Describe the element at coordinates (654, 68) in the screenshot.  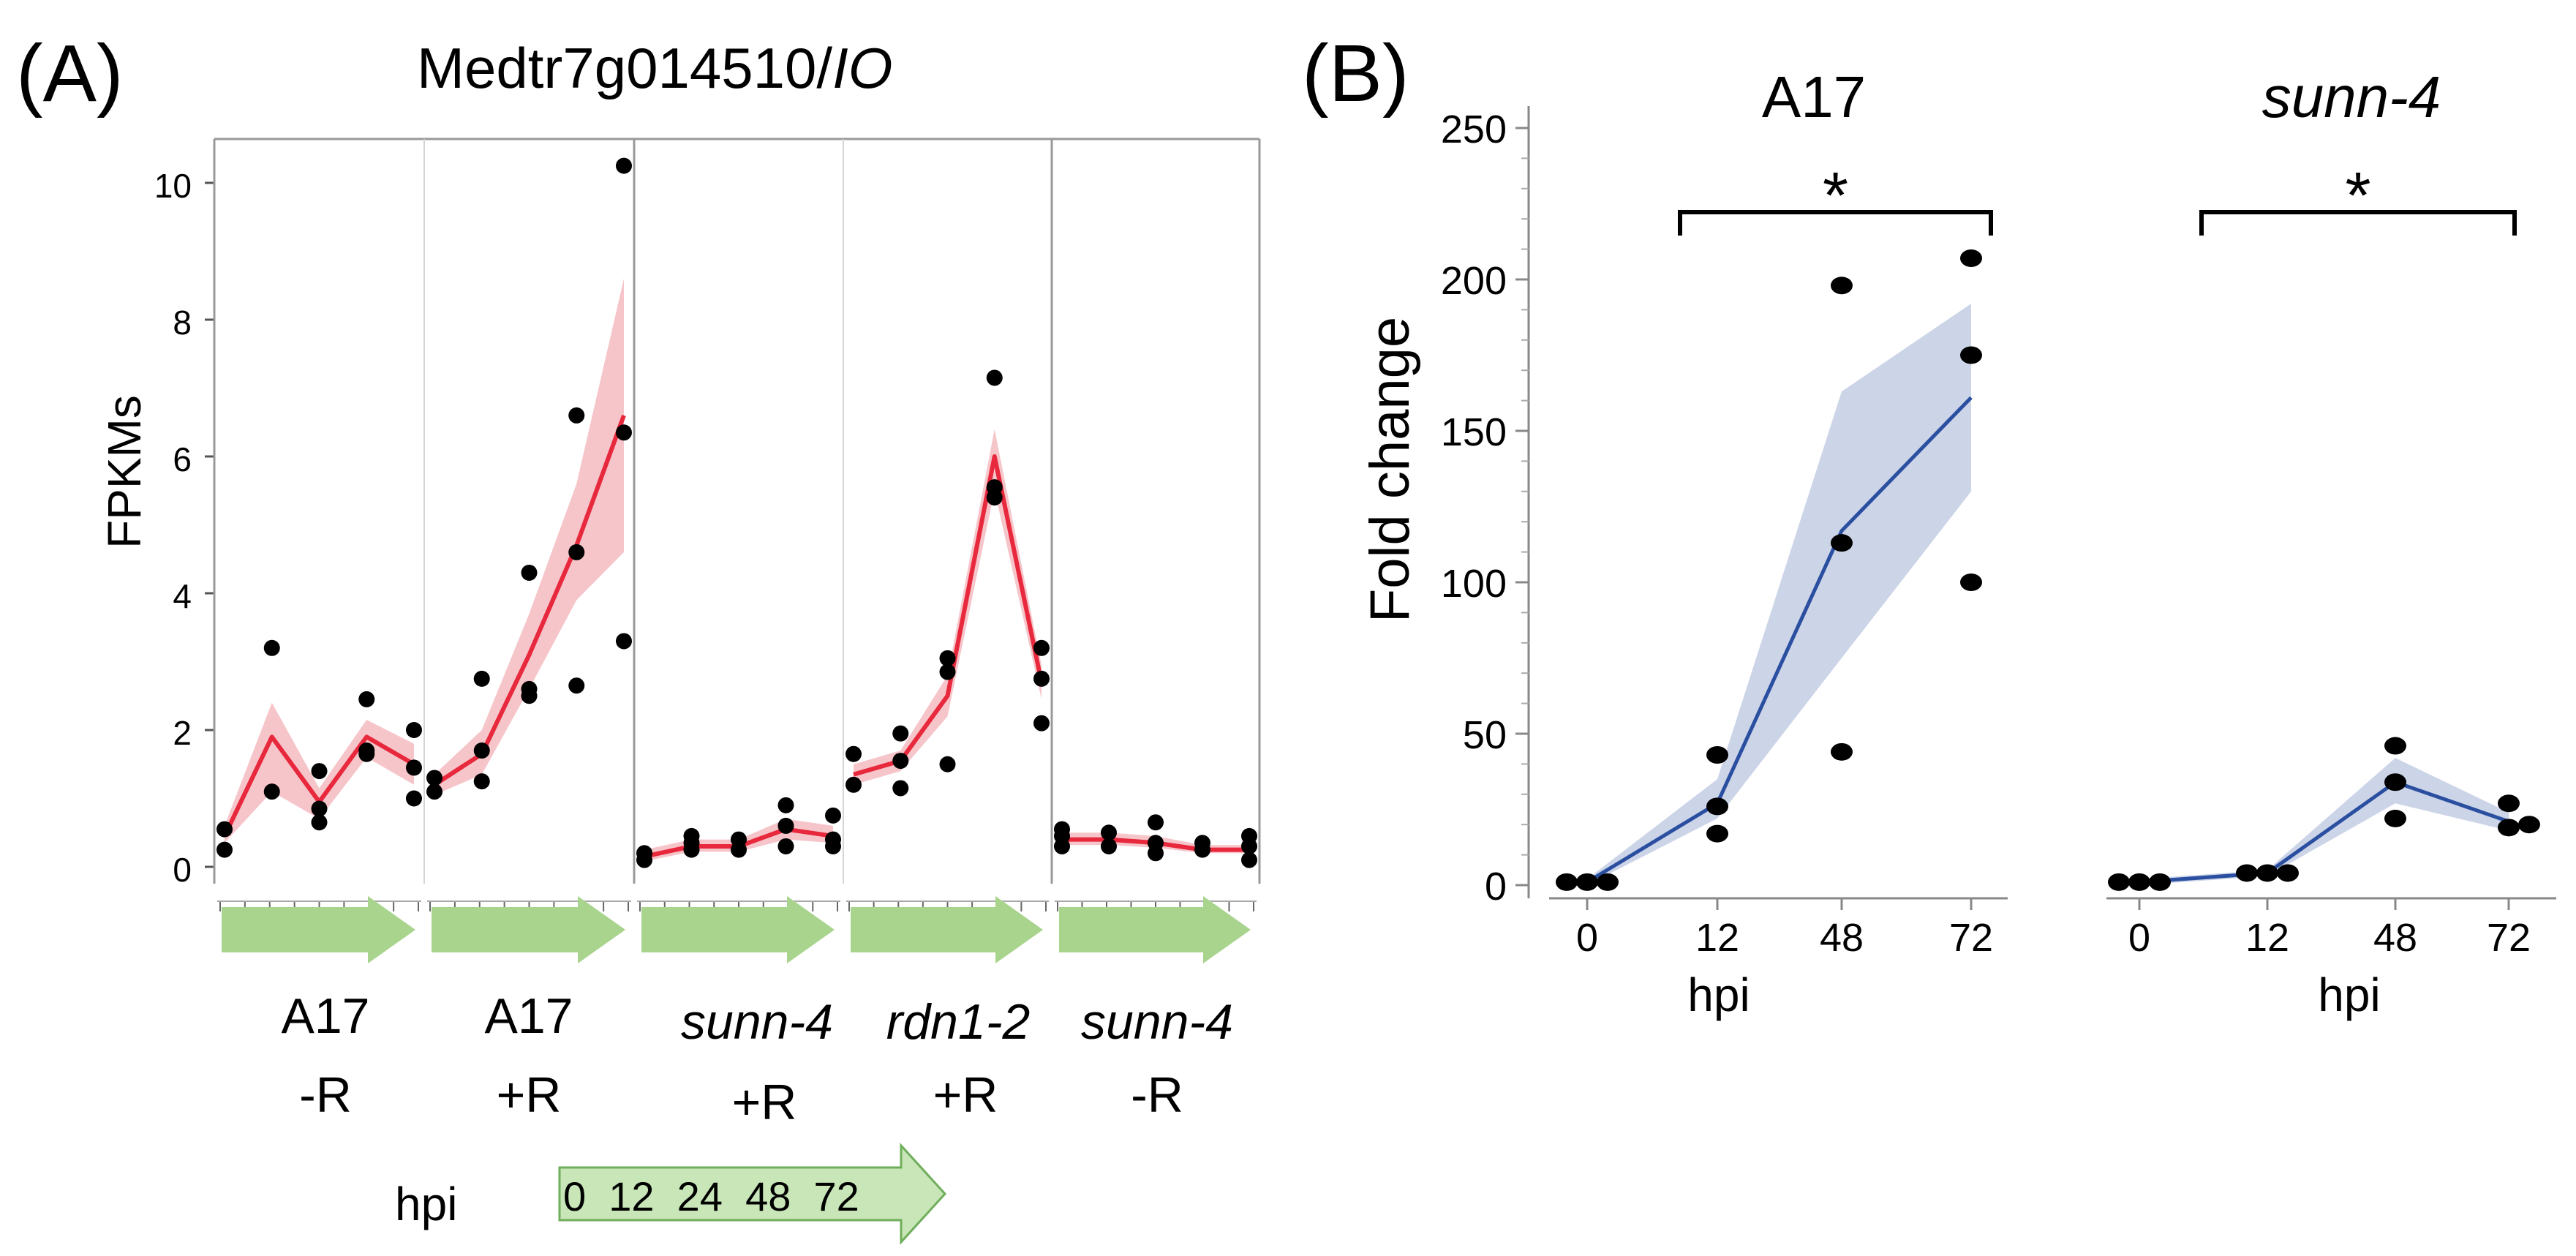
I see `panel-a-title: Medtr7g014510/IO` at that location.